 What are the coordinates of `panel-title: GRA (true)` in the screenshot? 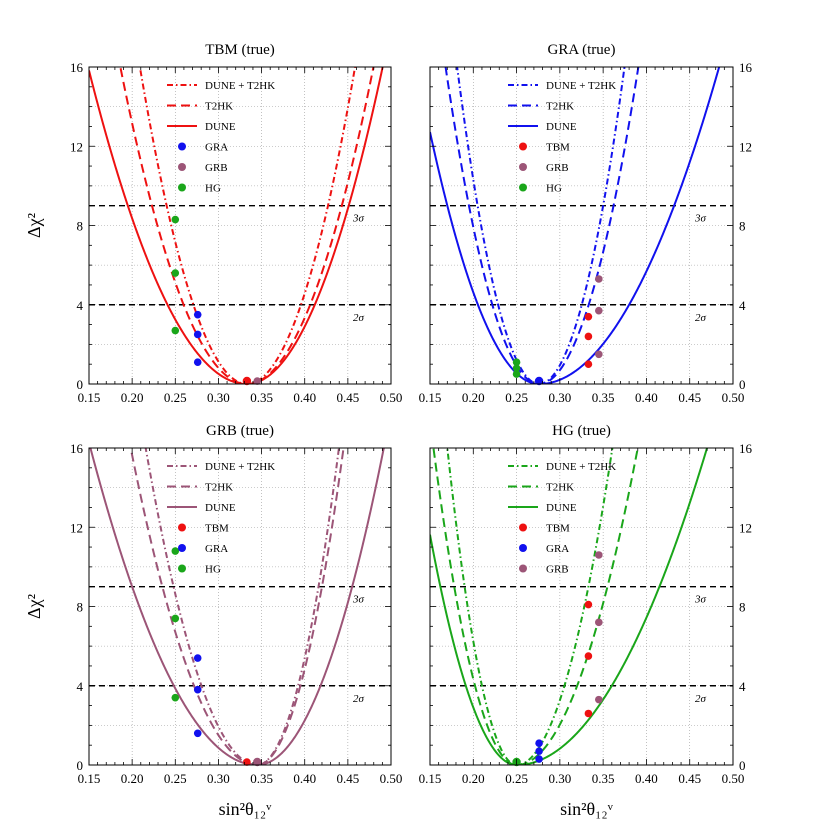 It's located at (582, 50).